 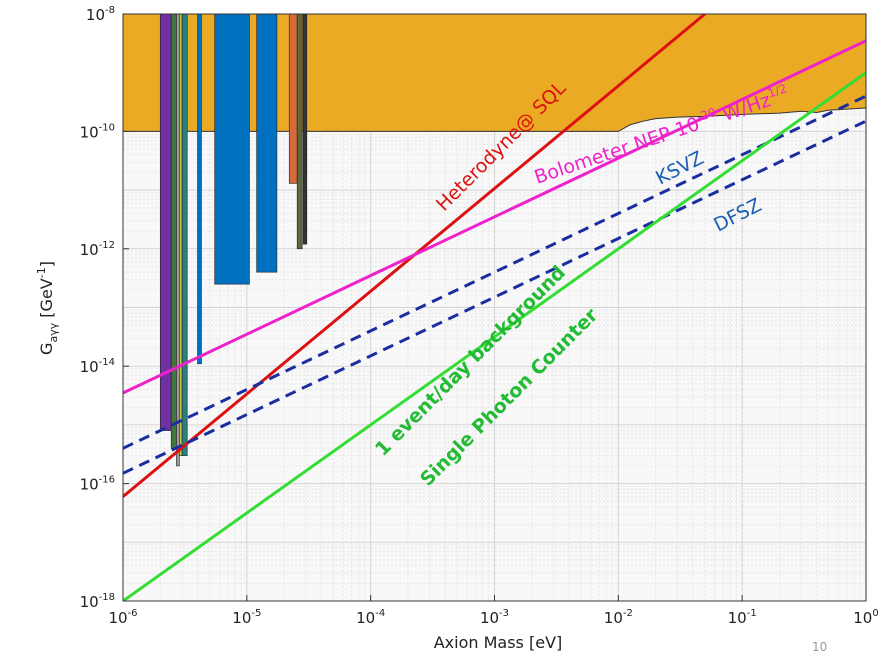 What do you see at coordinates (97, 366) in the screenshot?
I see `y-tick-label: 10-14` at bounding box center [97, 366].